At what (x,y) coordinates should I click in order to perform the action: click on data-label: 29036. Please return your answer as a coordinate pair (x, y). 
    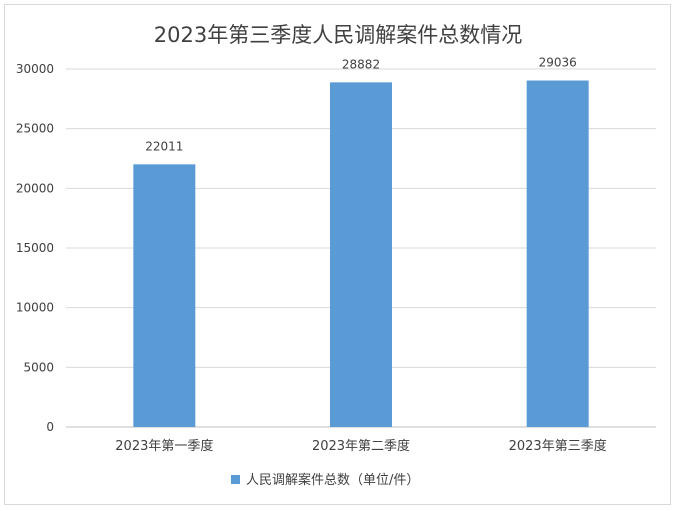
    Looking at the image, I should click on (558, 63).